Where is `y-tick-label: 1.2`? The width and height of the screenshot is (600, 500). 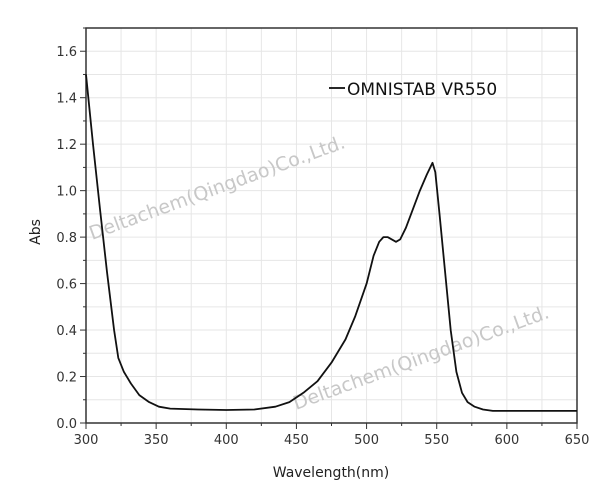
y-tick-label: 1.2 is located at coordinates (66, 145).